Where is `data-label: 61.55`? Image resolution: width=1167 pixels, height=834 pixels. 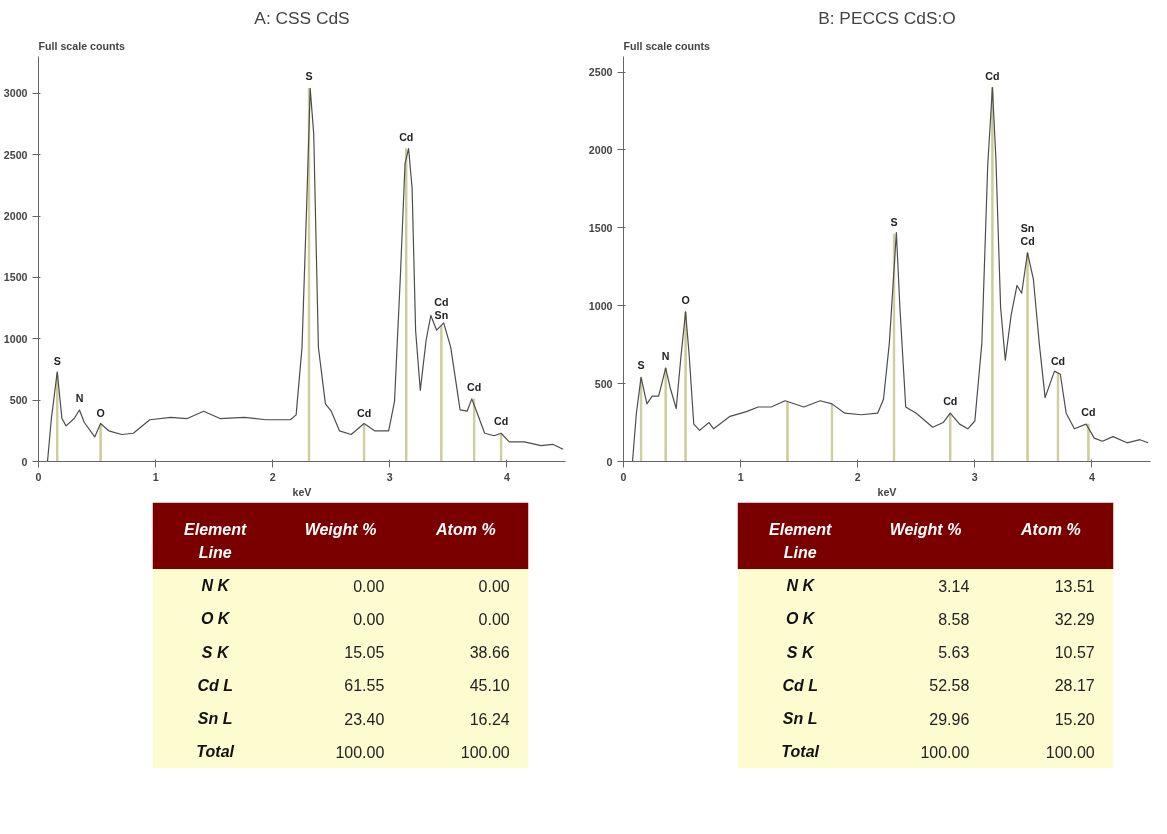
data-label: 61.55 is located at coordinates (364, 686).